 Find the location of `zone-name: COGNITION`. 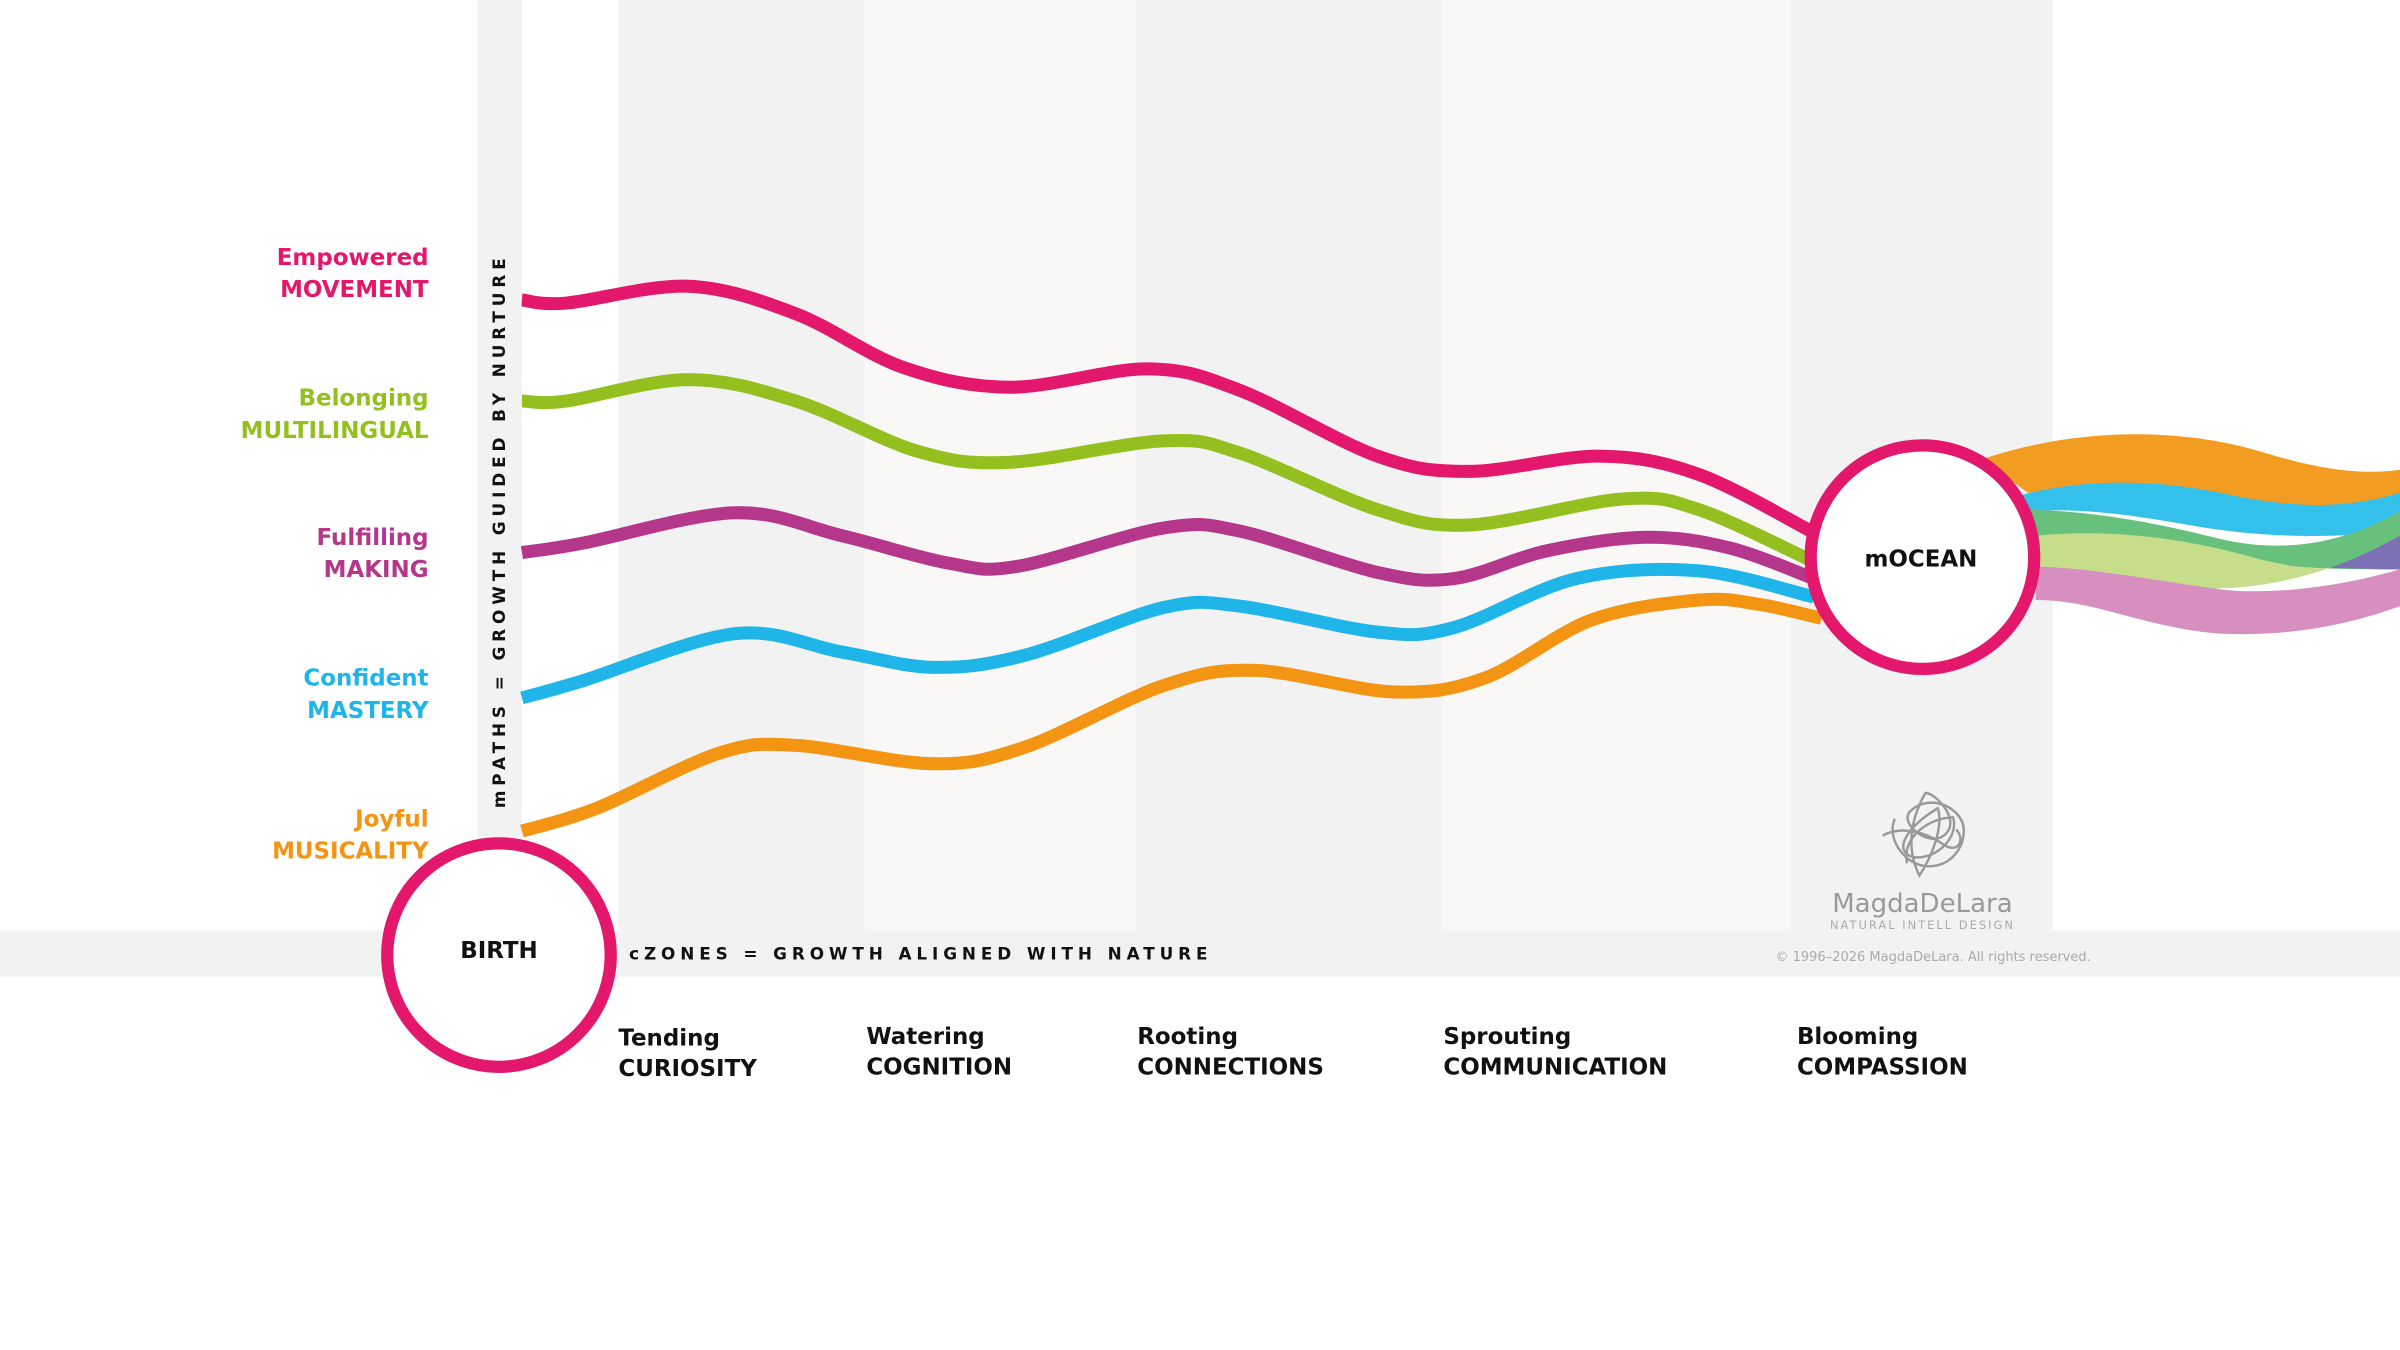

zone-name: COGNITION is located at coordinates (939, 1067).